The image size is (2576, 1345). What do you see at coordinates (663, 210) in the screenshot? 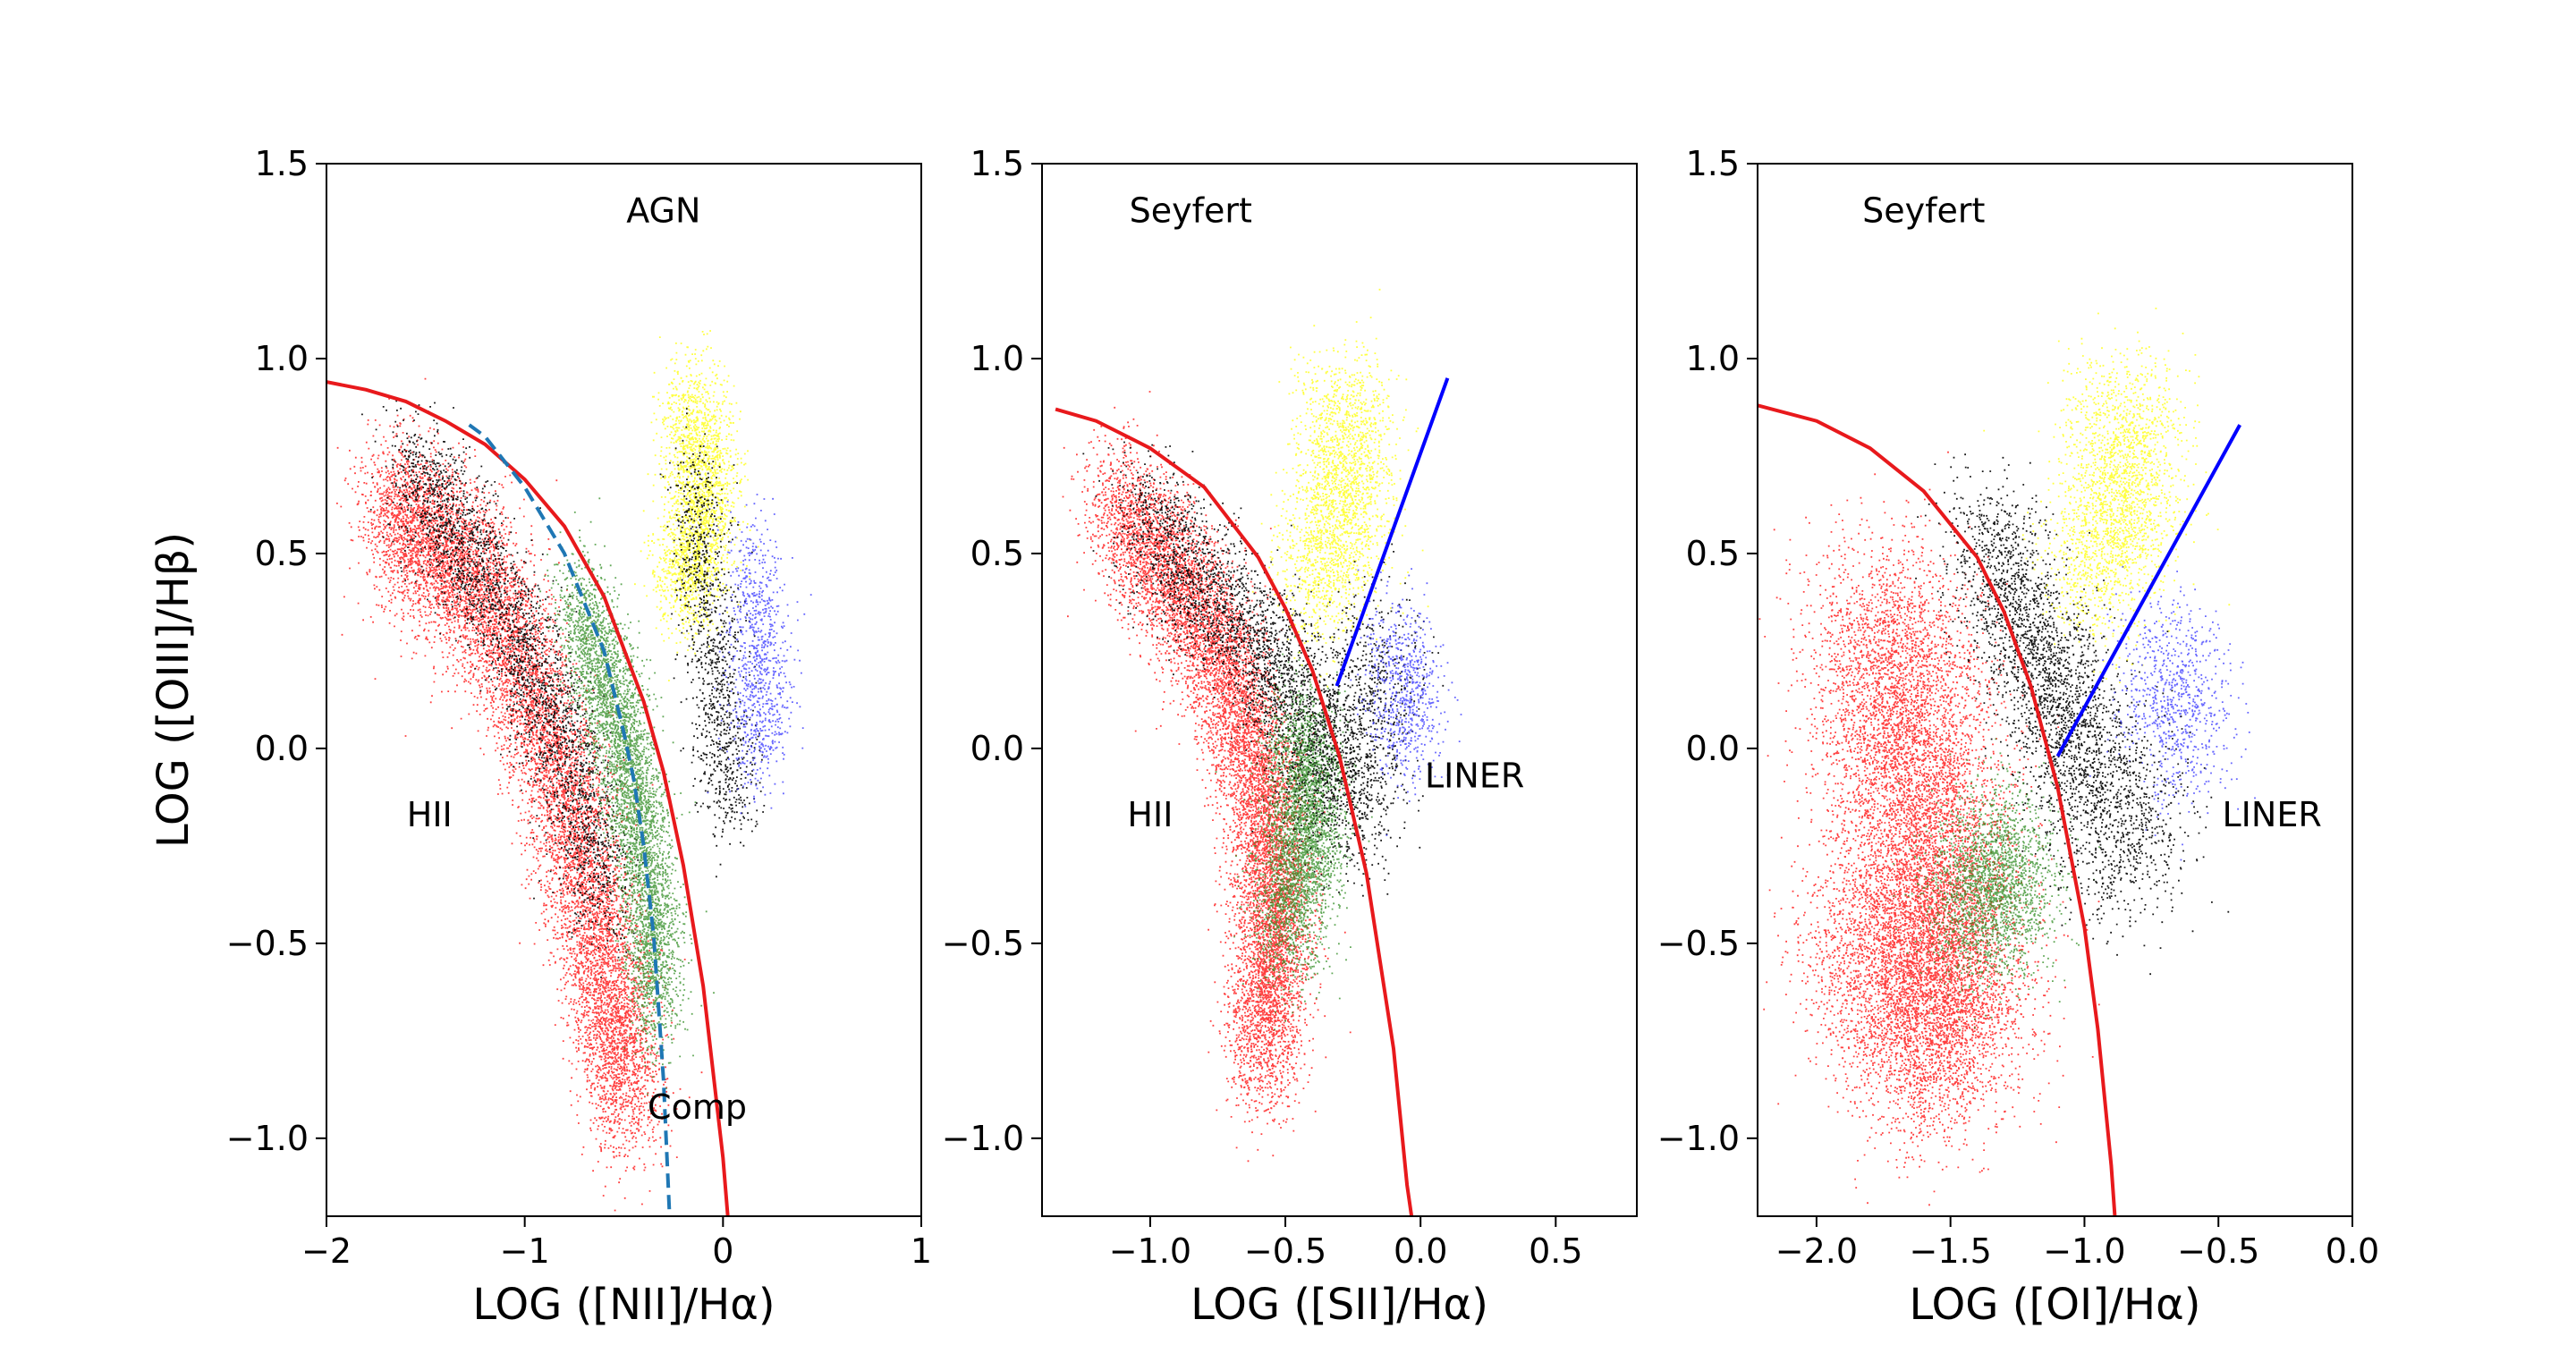
I see `region-label: AGN` at bounding box center [663, 210].